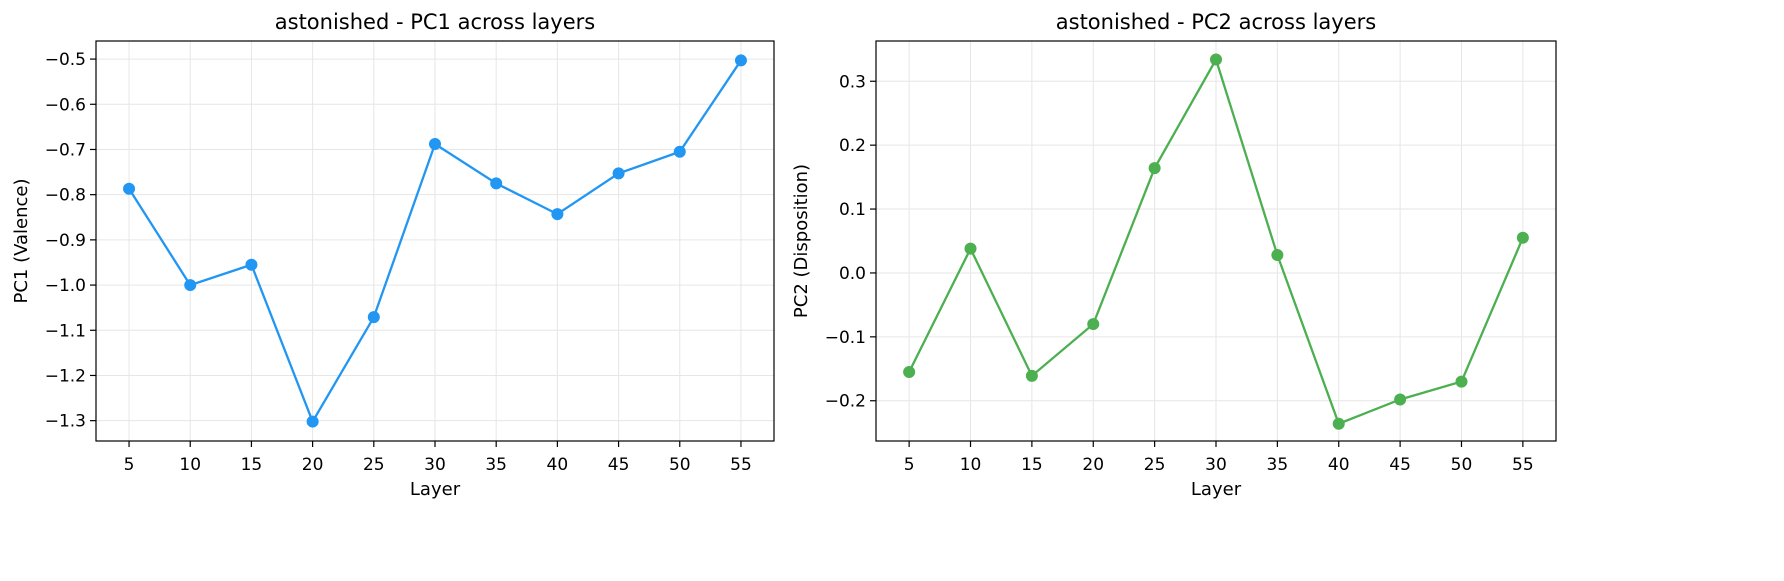 This screenshot has height=581, width=1784. I want to click on pc2-y-tick-label: 0.3, so click(852, 82).